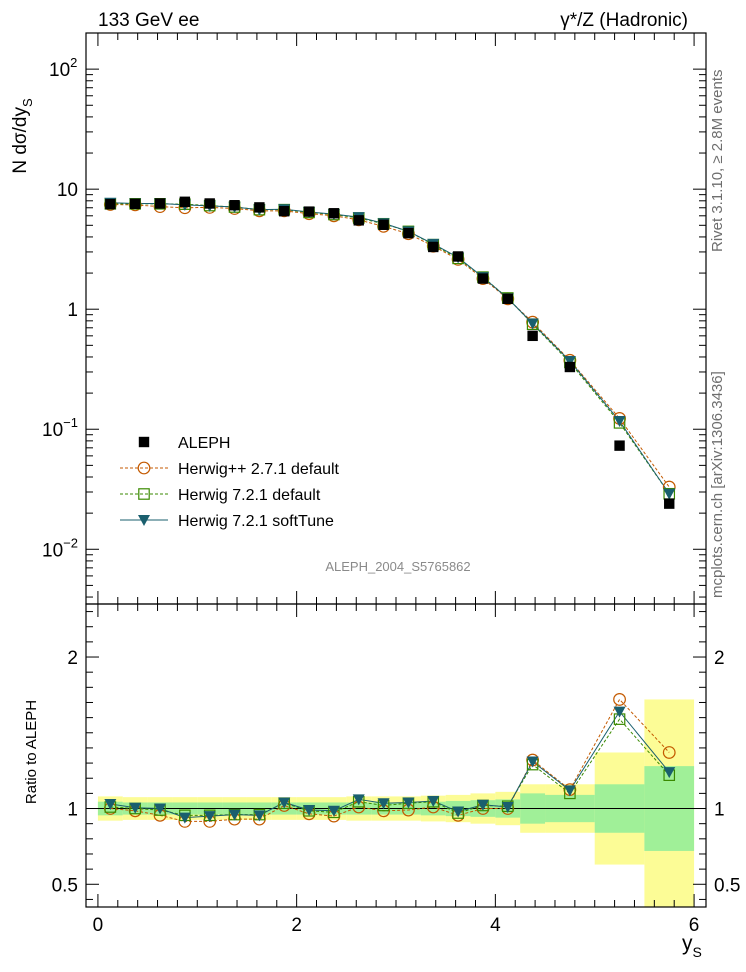  I want to click on main-ytick-label-exp: −2, so click(70, 542).